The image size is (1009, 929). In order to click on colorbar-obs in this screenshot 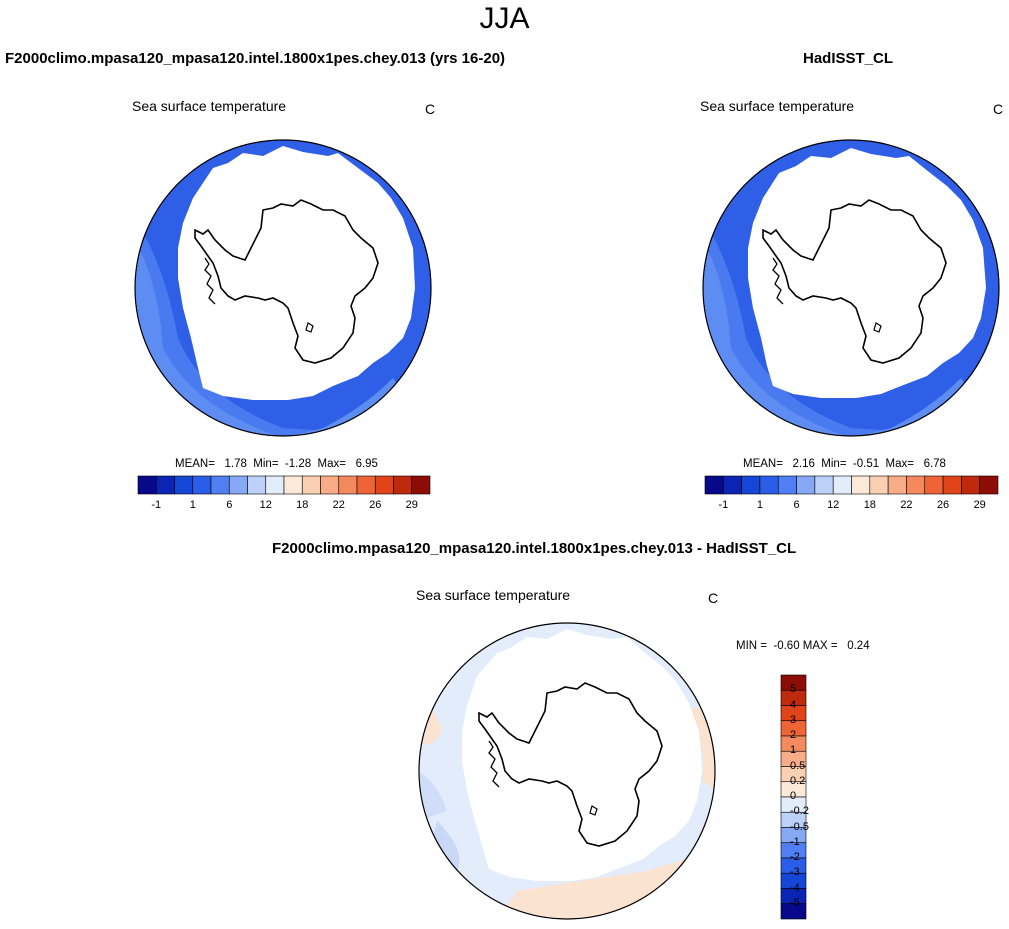, I will do `click(851, 485)`.